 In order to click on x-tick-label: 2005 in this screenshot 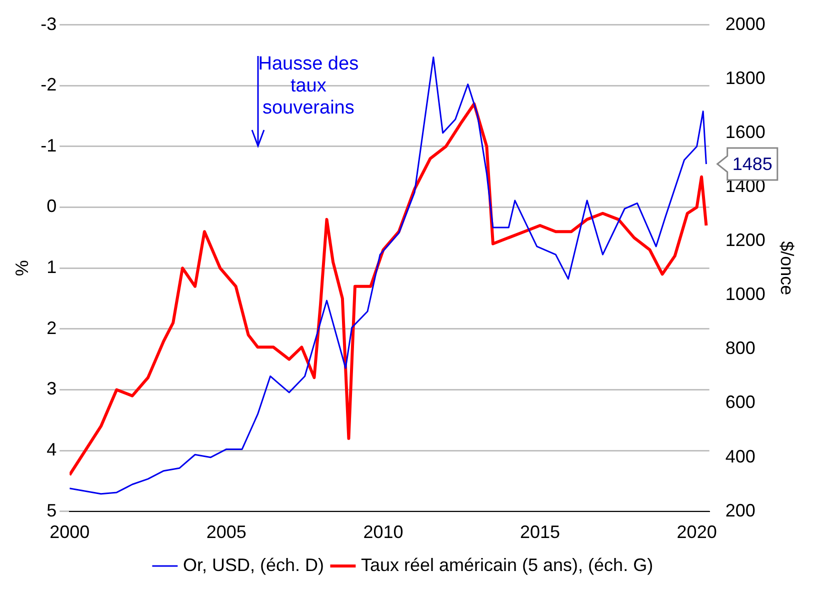, I will do `click(226, 532)`.